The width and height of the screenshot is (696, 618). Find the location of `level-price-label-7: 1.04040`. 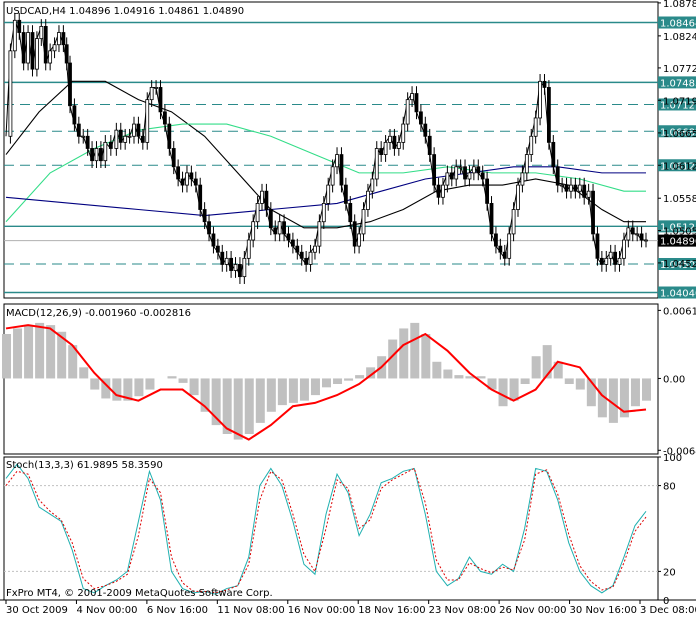

level-price-label-7: 1.04040 is located at coordinates (678, 294).